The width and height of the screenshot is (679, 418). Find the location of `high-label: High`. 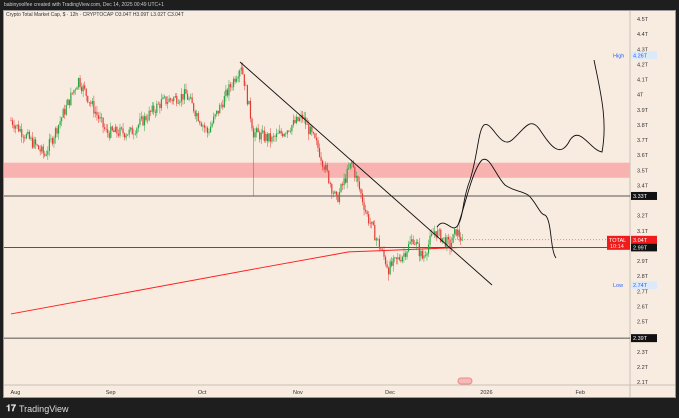

high-label: High is located at coordinates (618, 56).